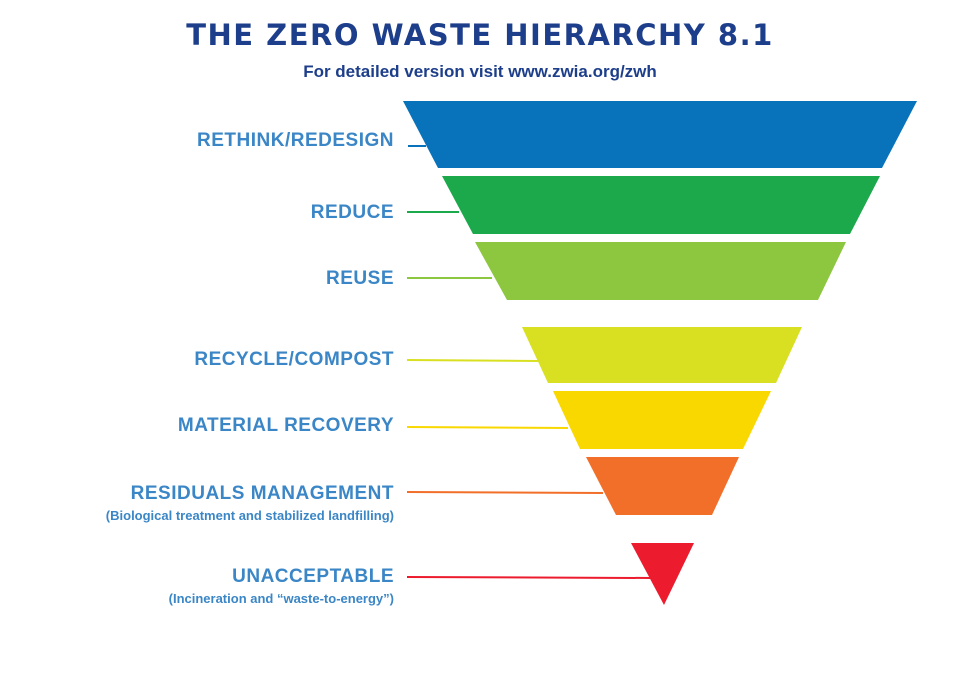  Describe the element at coordinates (661, 205) in the screenshot. I see `tier-reduce` at that location.